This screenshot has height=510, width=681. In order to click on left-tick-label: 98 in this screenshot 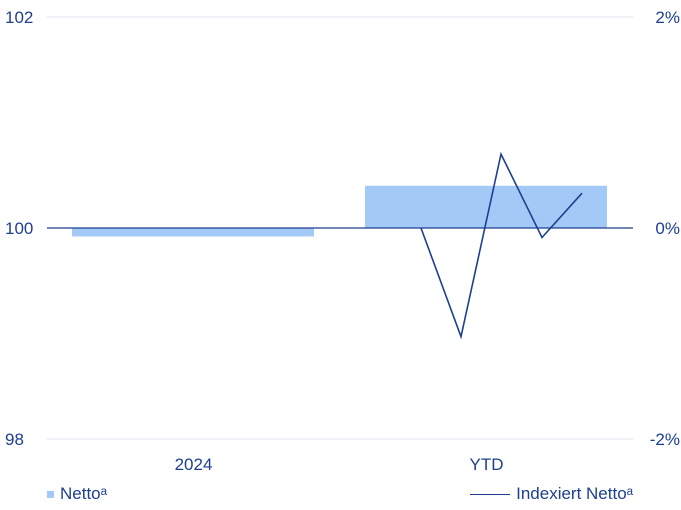, I will do `click(14, 439)`.